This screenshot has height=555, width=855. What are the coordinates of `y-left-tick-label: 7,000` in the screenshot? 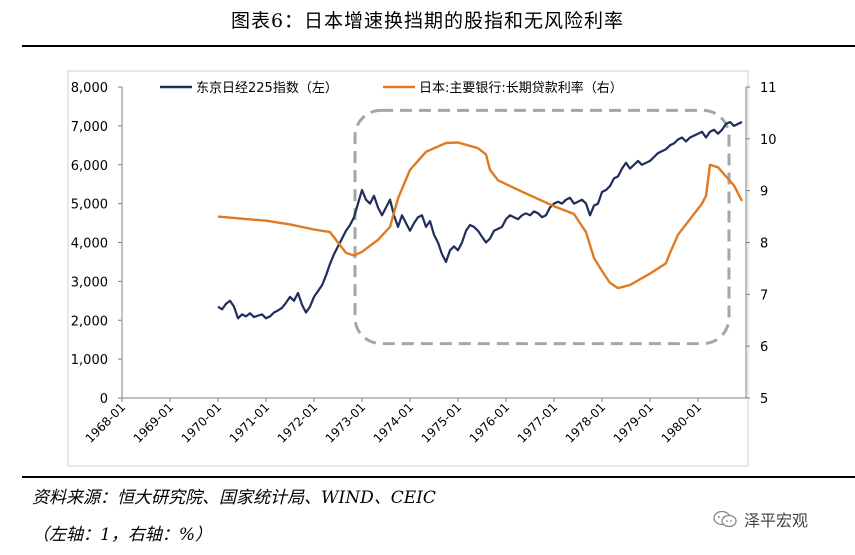 It's located at (89, 127).